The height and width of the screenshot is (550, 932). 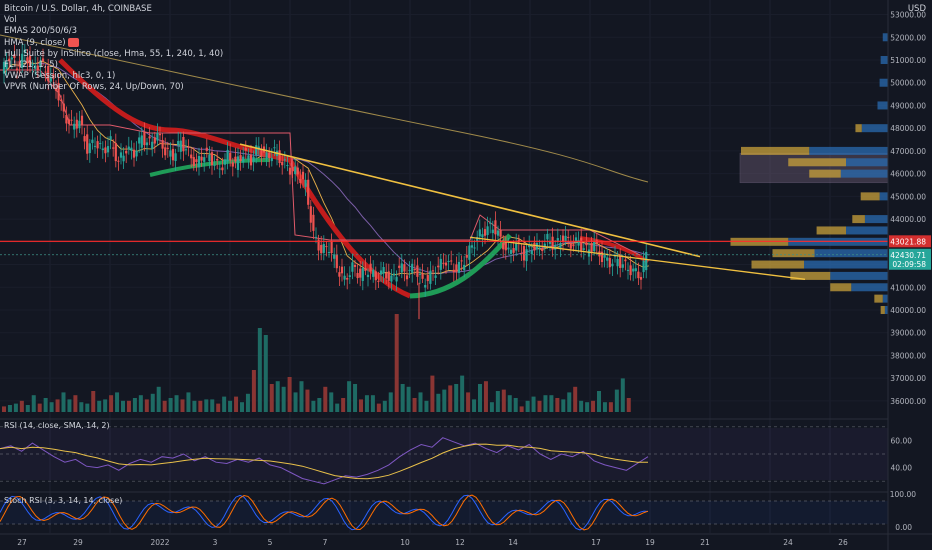 What do you see at coordinates (74, 42) in the screenshot?
I see `indicator-alert-icon` at bounding box center [74, 42].